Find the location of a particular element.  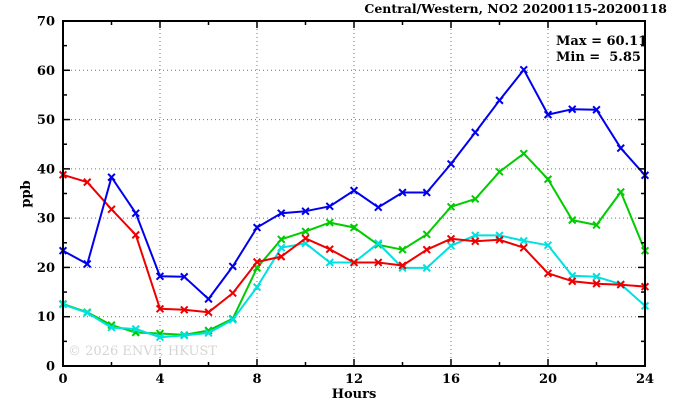

data-point-green-h20 is located at coordinates (548, 179).